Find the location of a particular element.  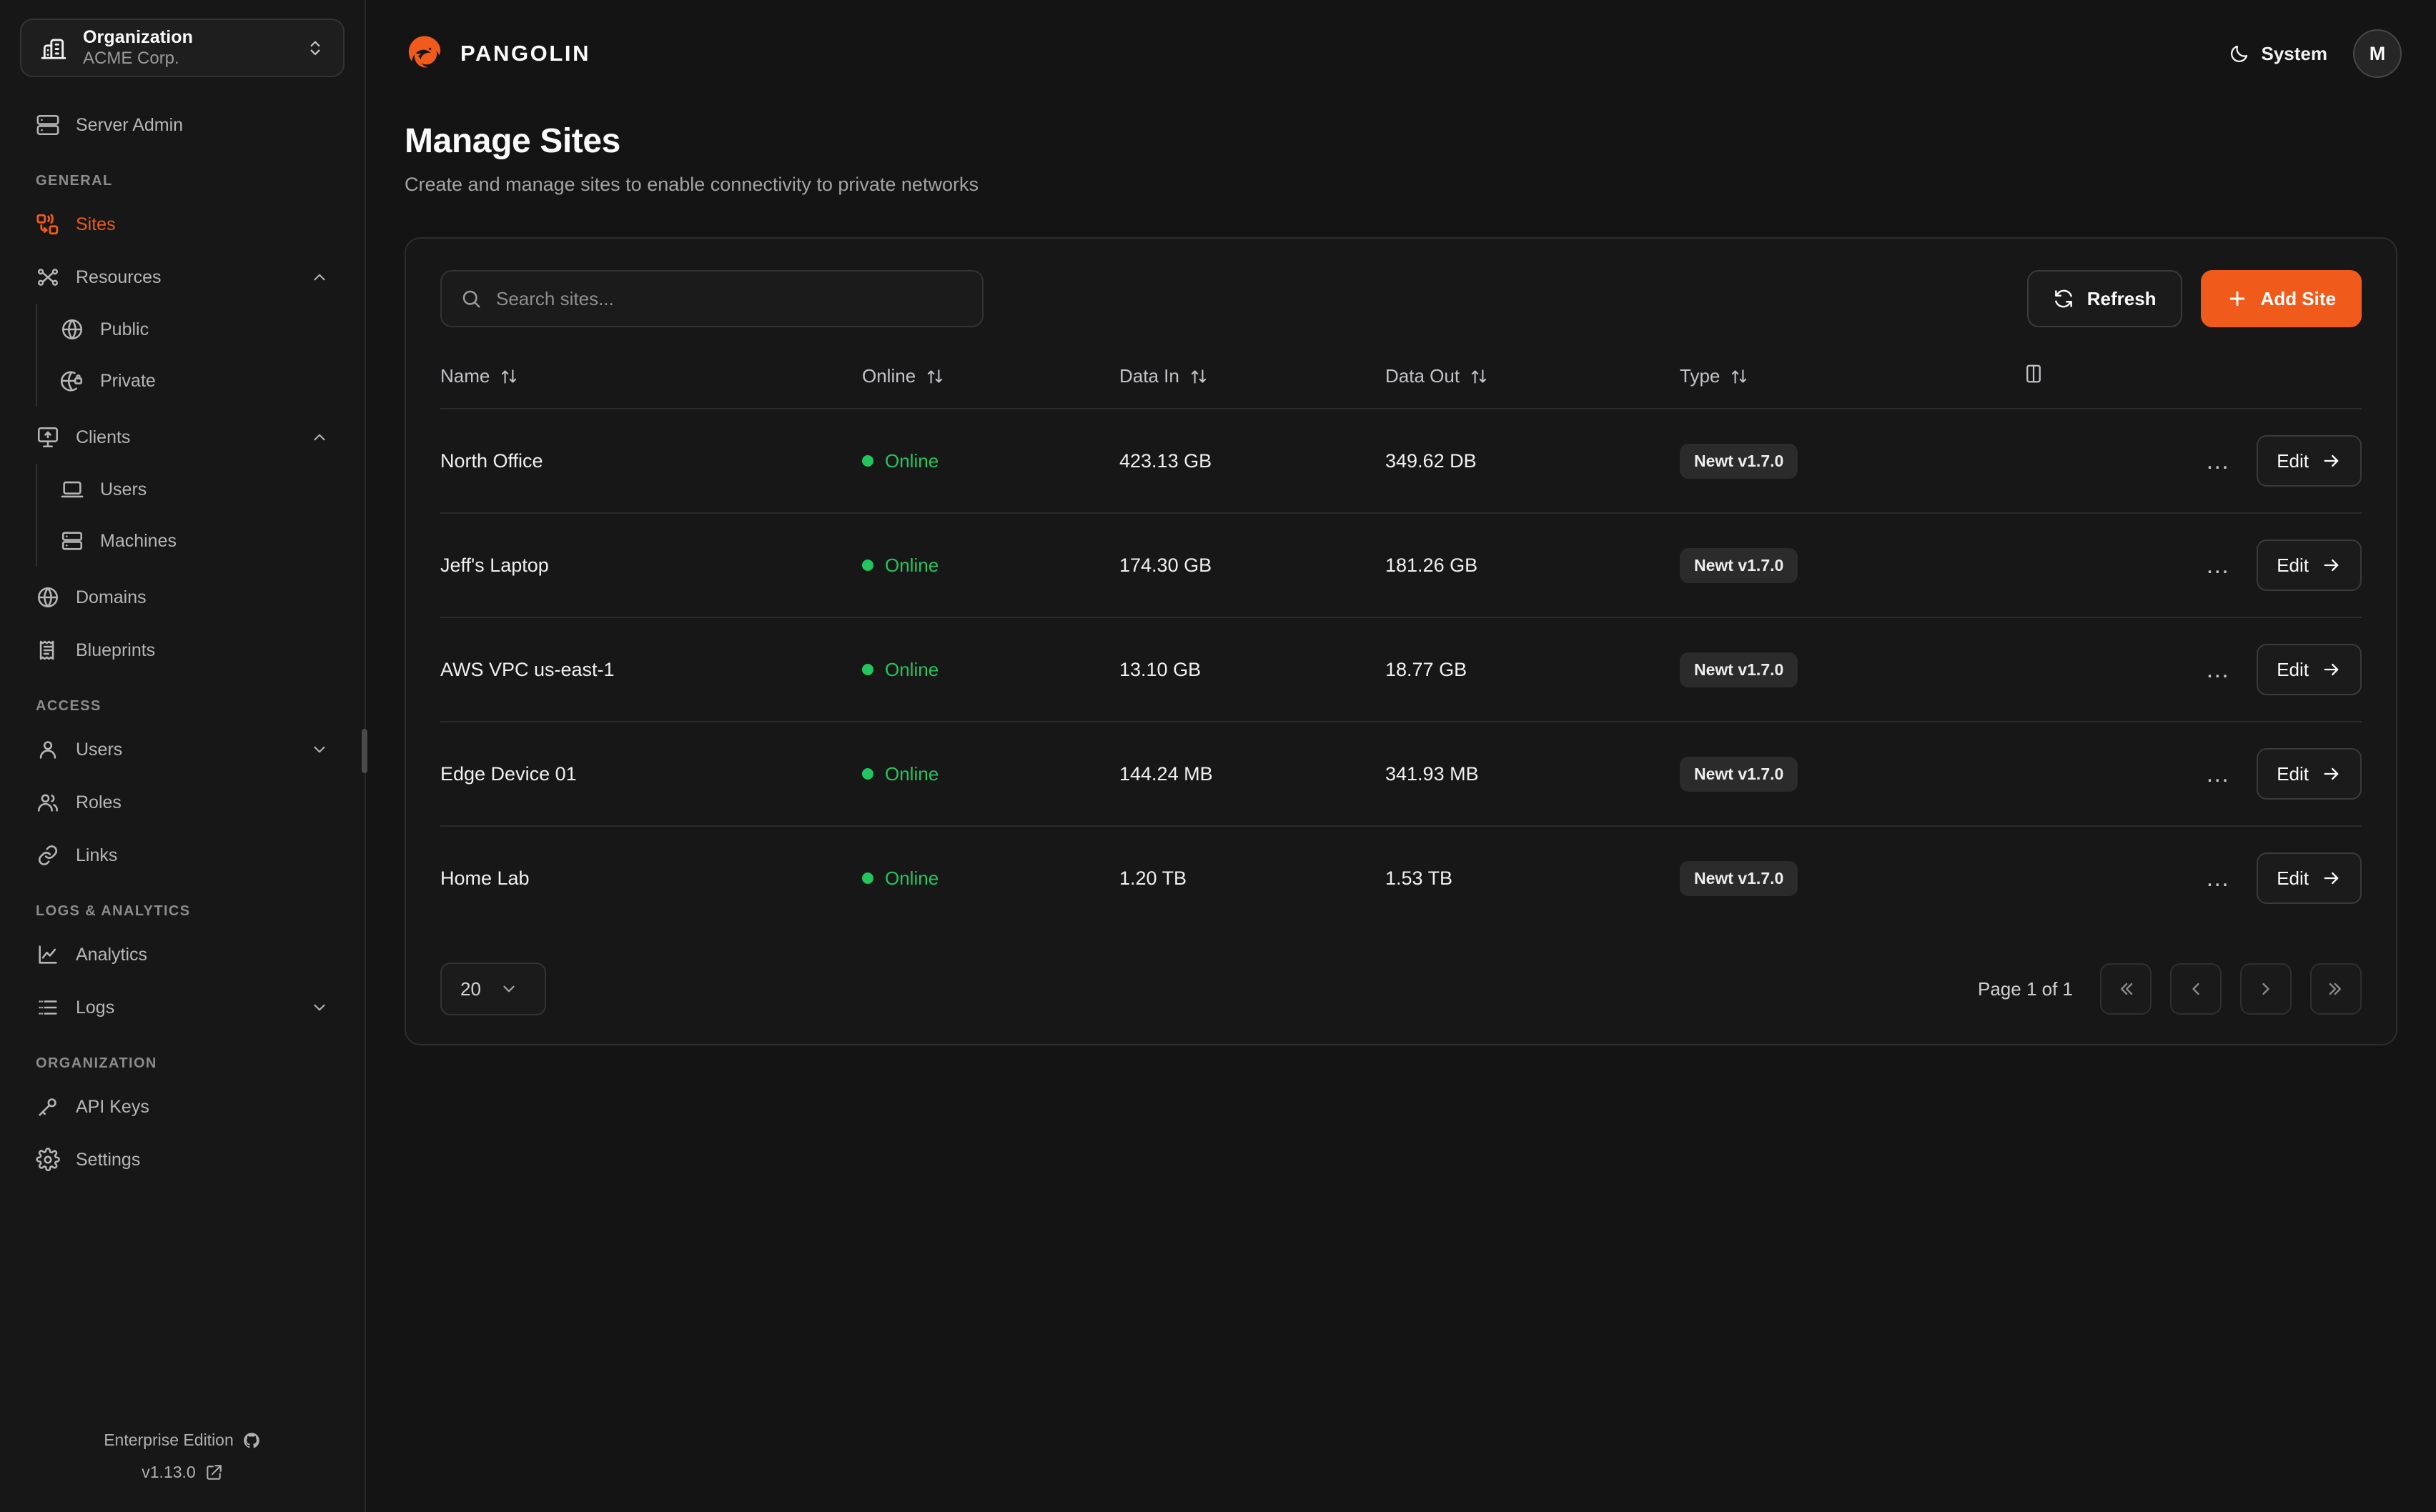

theme-toggle: System is located at coordinates (2279, 54).